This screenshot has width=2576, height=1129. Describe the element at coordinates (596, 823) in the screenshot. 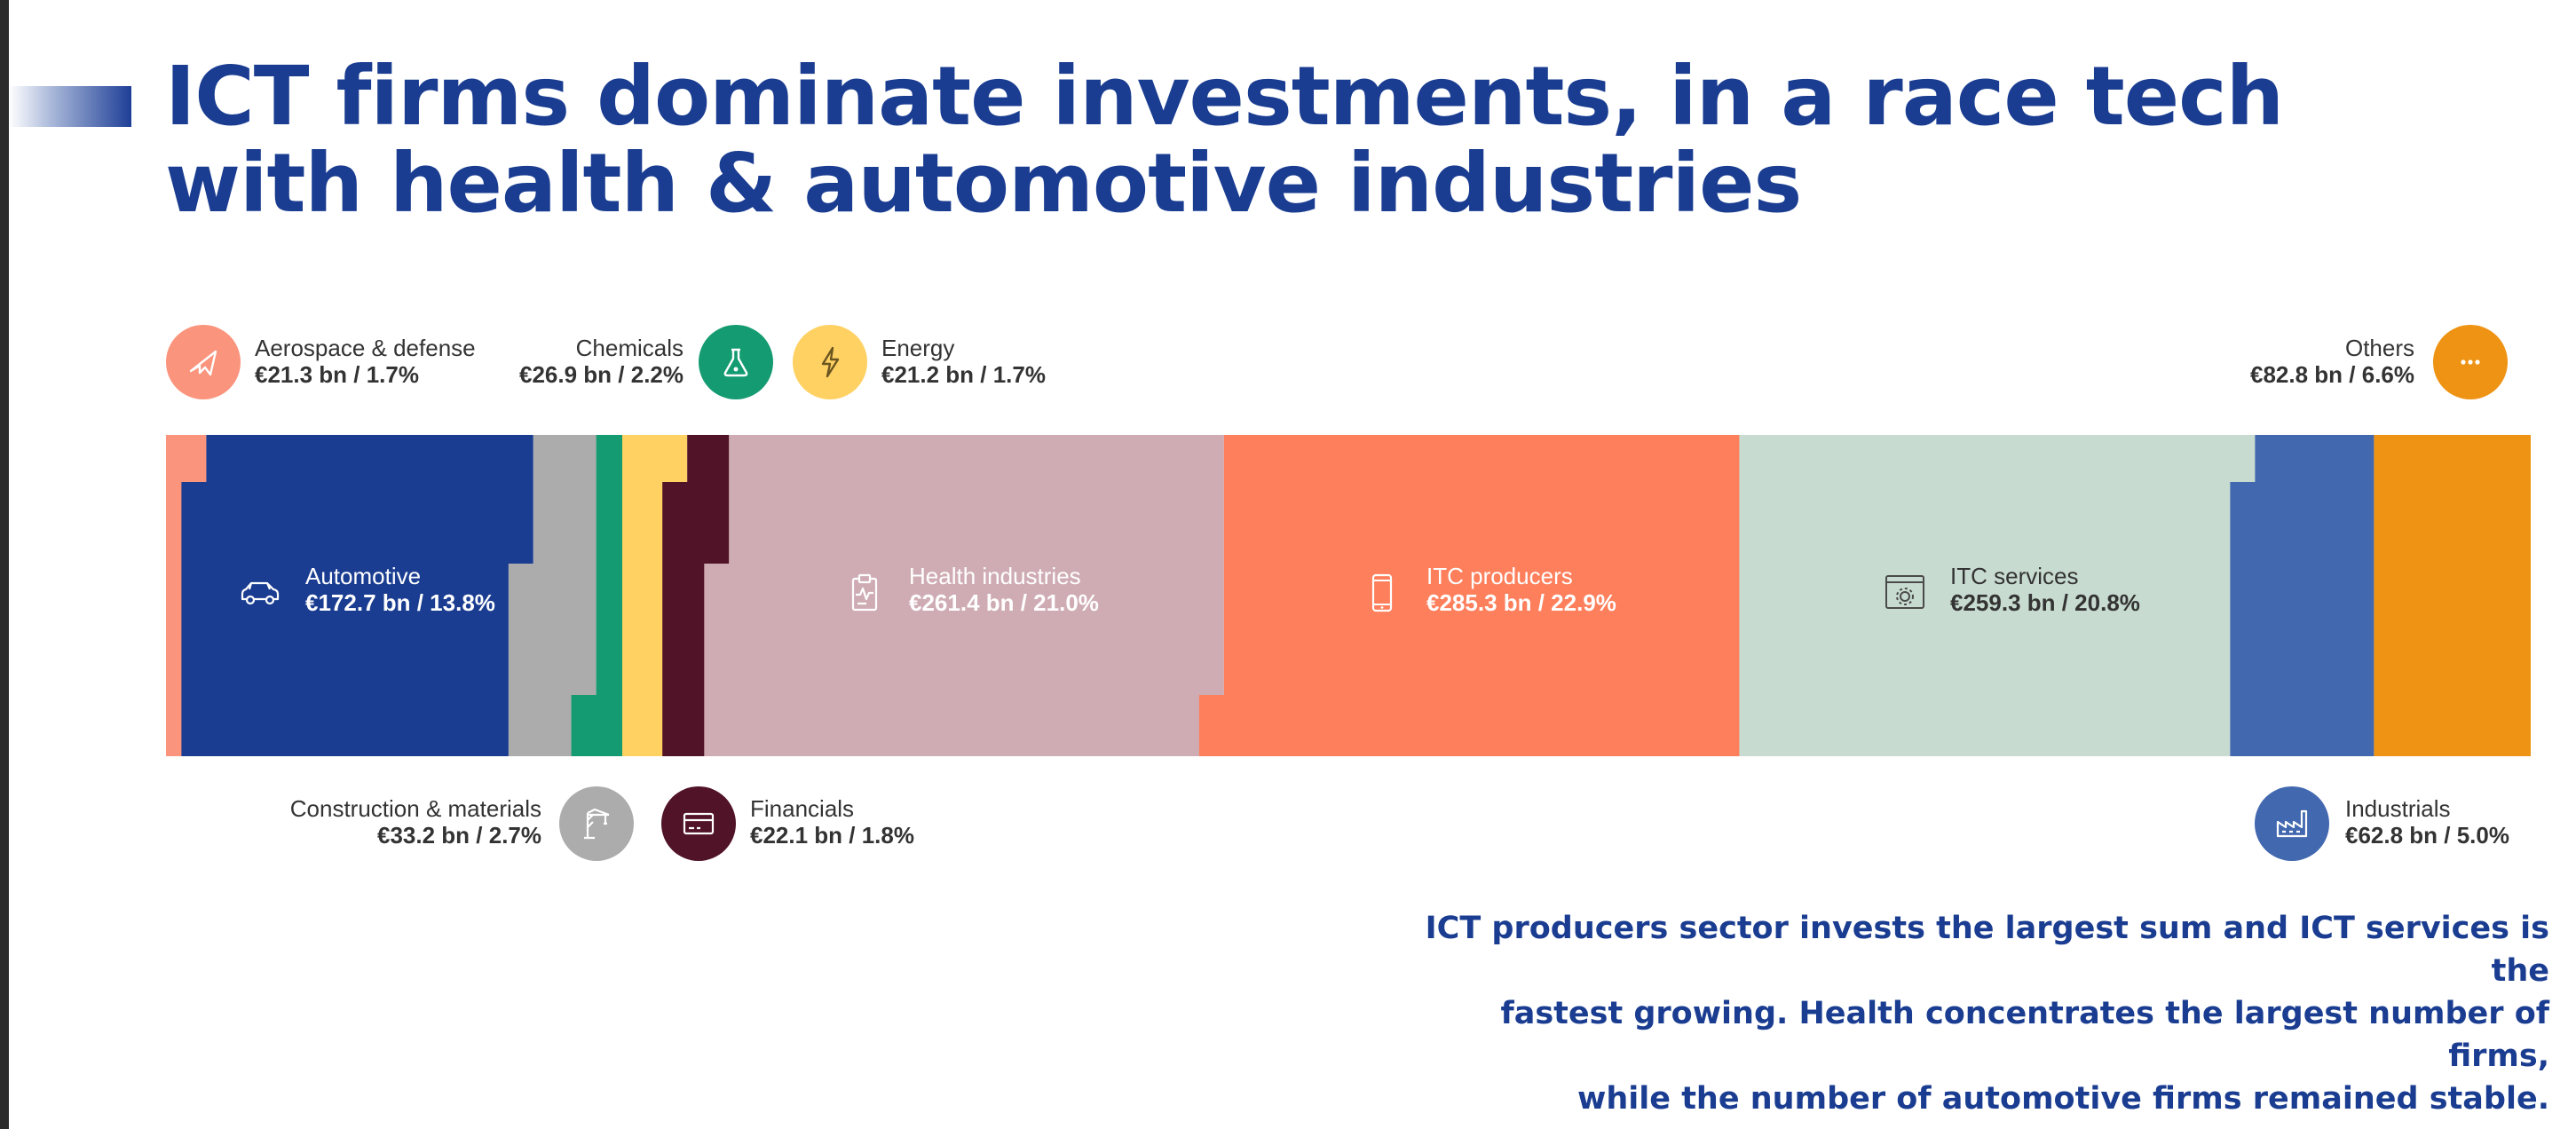

I see `crane-icon` at that location.